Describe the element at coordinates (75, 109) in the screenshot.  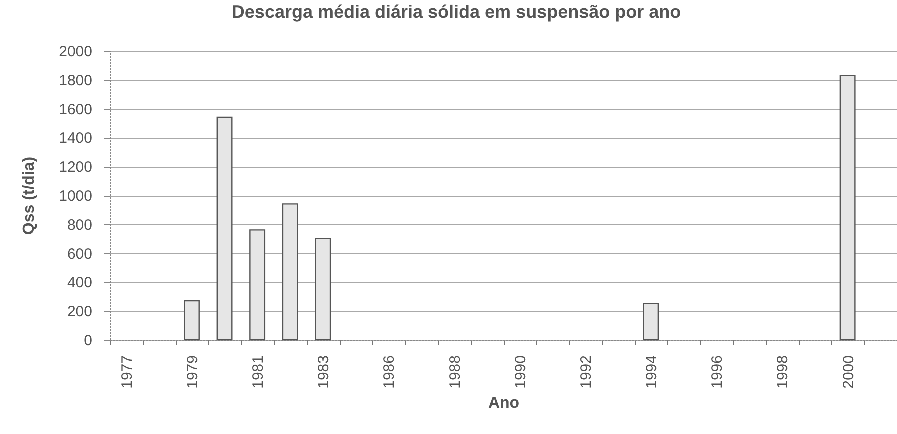
I see `y-tick-label: 1600` at that location.